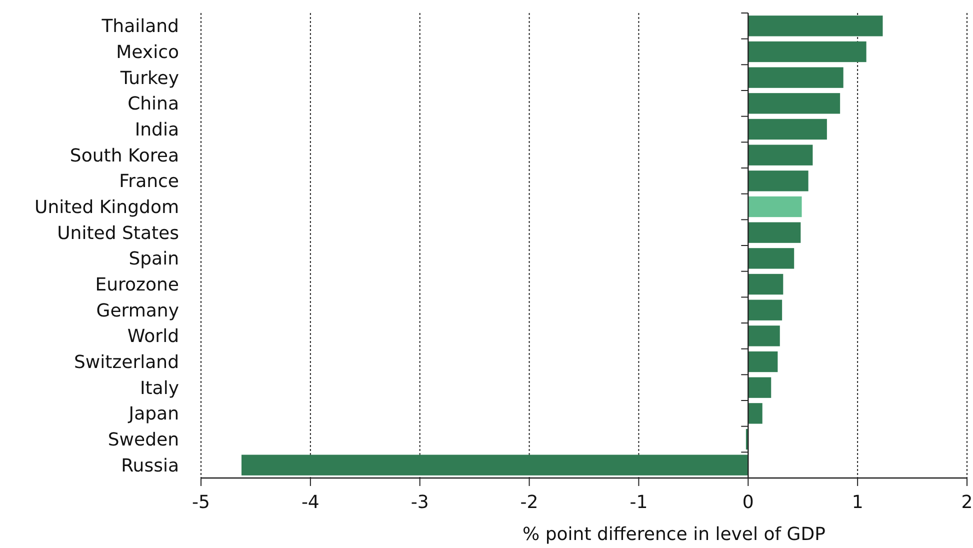  I want to click on x-tick-label: 1, so click(858, 502).